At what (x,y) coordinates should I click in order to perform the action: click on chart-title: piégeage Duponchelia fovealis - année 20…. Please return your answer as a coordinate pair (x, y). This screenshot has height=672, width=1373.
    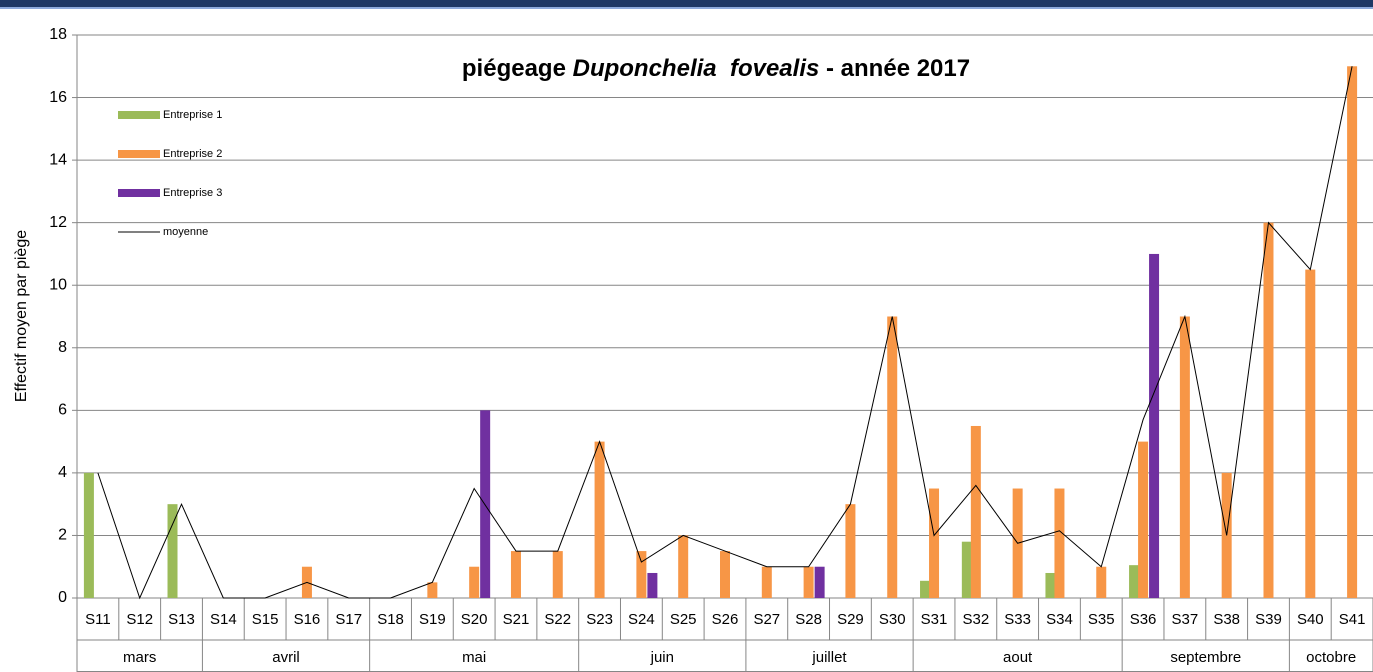
    Looking at the image, I should click on (716, 68).